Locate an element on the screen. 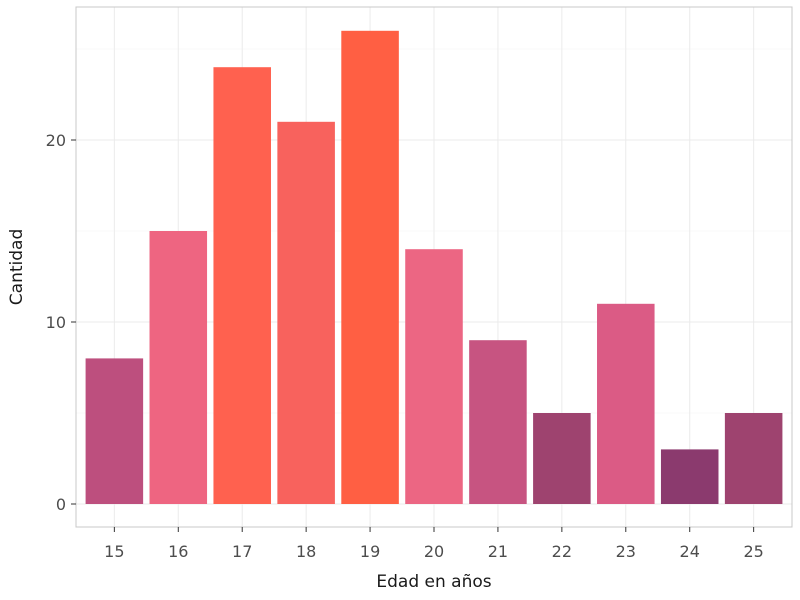 The height and width of the screenshot is (600, 800). y-tick-label: 20 is located at coordinates (56, 140).